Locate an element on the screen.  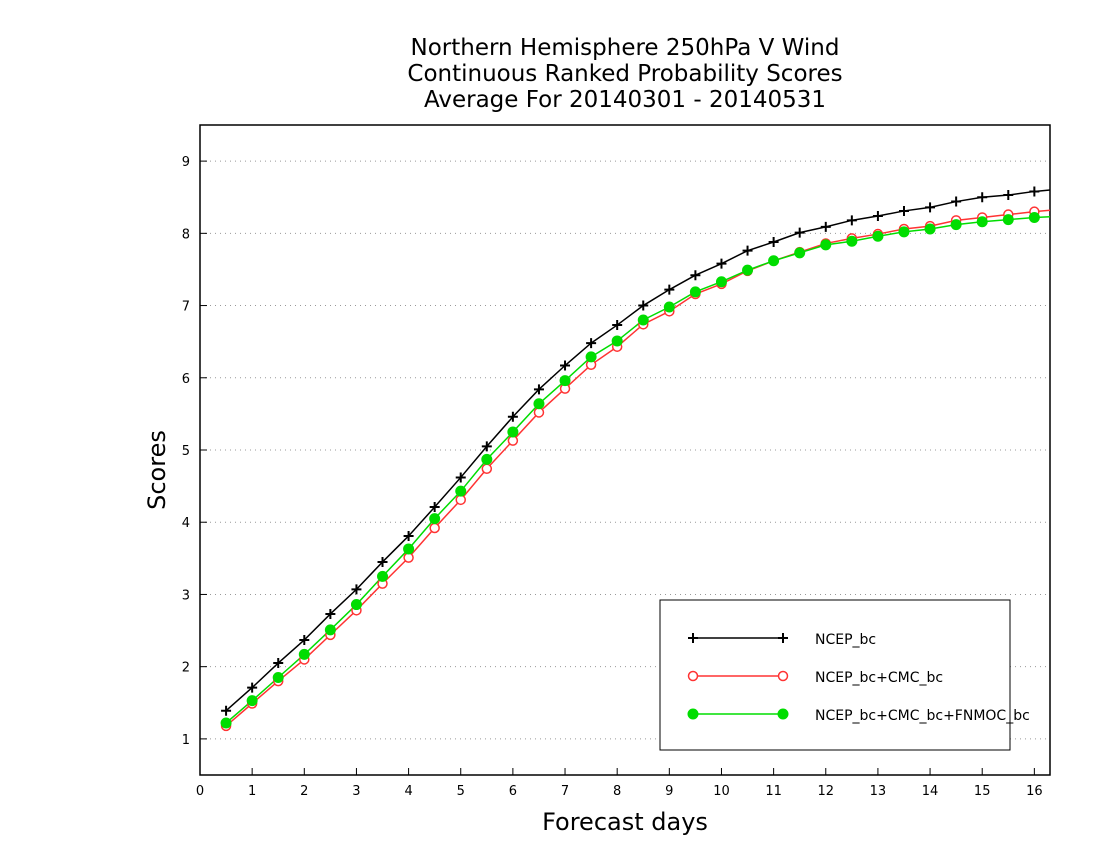
x-tick-label: 12 is located at coordinates (825, 791).